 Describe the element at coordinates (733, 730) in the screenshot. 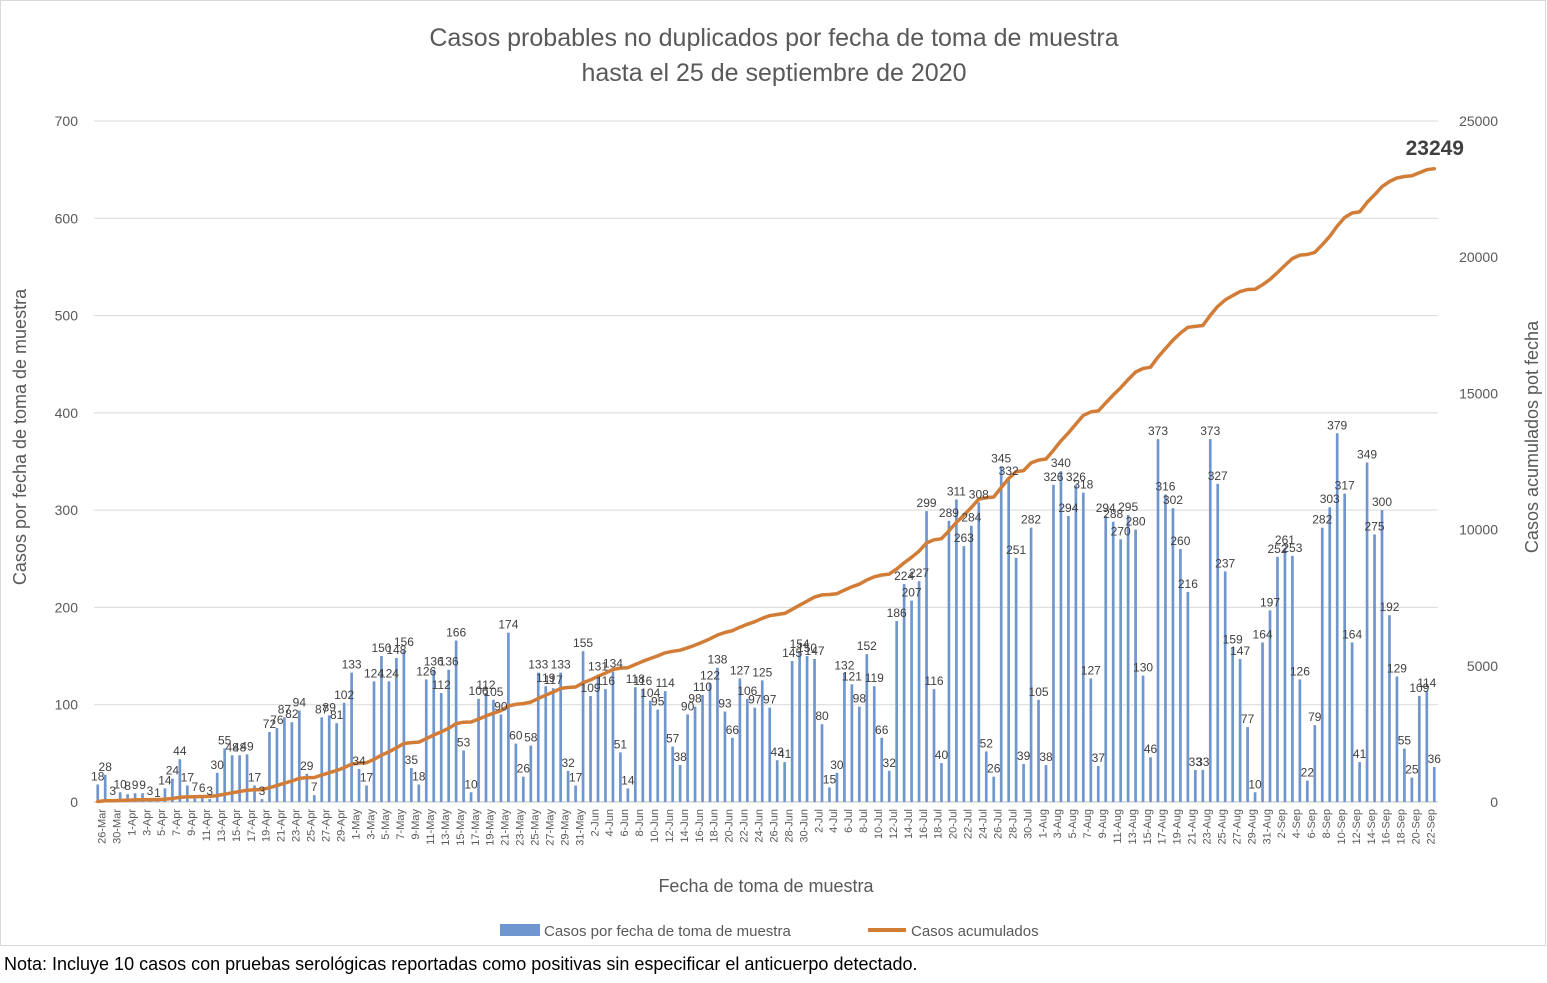

I see `bar-value-label: 66` at that location.